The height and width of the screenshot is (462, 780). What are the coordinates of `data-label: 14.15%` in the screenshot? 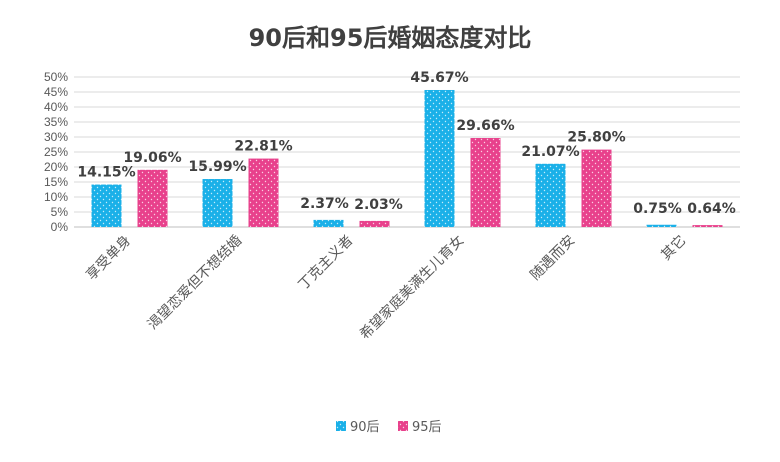 It's located at (106, 173).